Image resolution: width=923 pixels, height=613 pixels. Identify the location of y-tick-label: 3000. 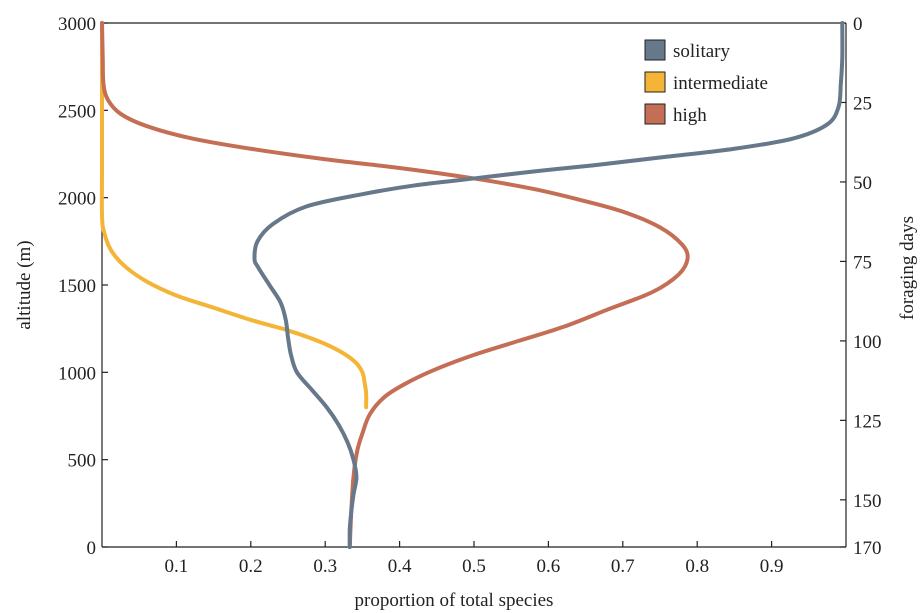
(77, 24).